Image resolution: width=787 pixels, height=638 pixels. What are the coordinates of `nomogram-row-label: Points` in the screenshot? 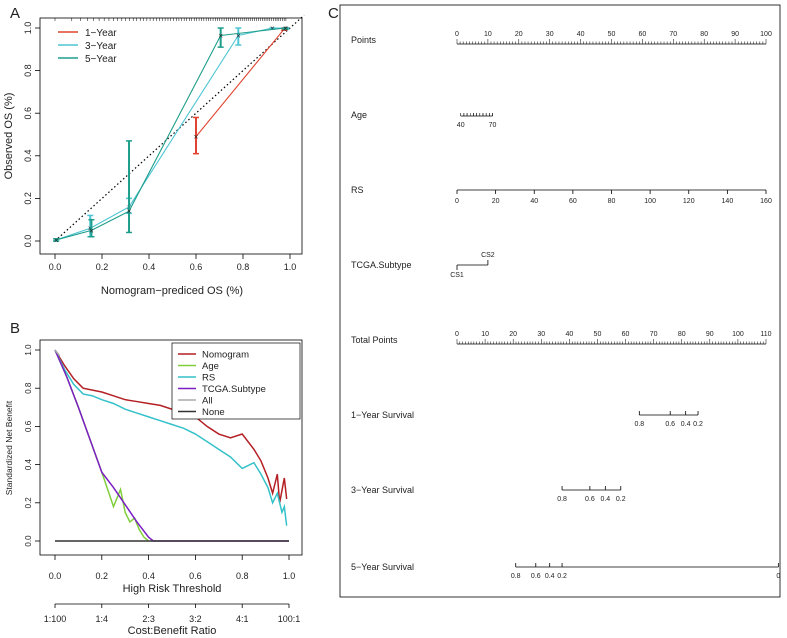 It's located at (364, 40).